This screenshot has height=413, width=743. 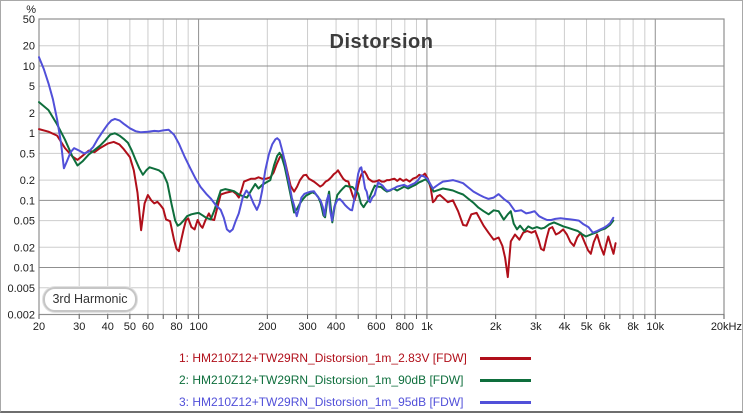 What do you see at coordinates (633, 327) in the screenshot?
I see `svg-text: 8k` at bounding box center [633, 327].